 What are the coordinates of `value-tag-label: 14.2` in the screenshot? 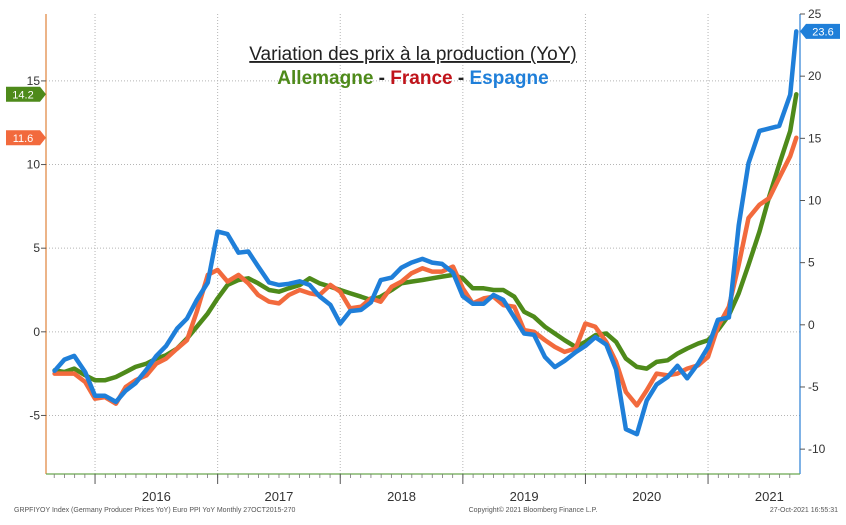 It's located at (22, 95).